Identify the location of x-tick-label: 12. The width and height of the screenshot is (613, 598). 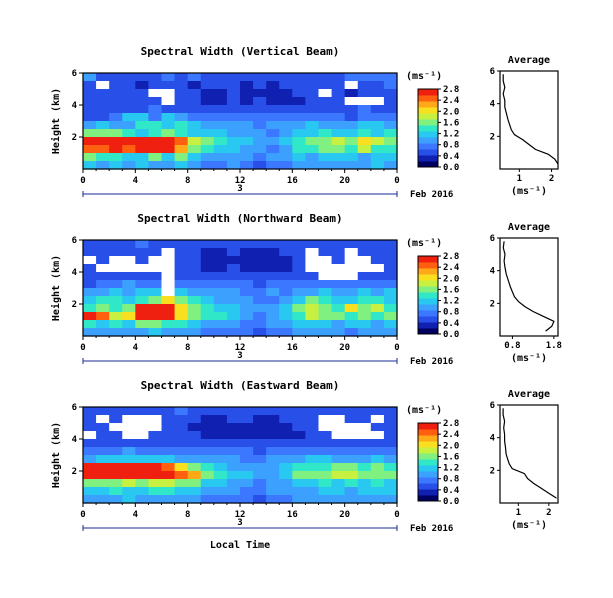
(240, 515).